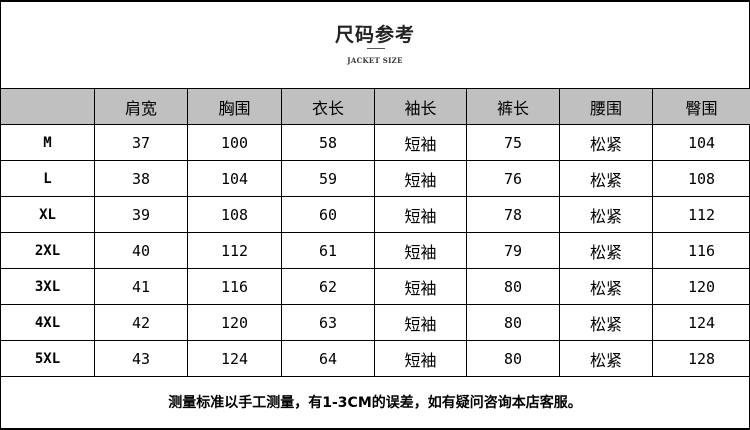 Image resolution: width=750 pixels, height=430 pixels. What do you see at coordinates (701, 250) in the screenshot?
I see `cell-hip: 116` at bounding box center [701, 250].